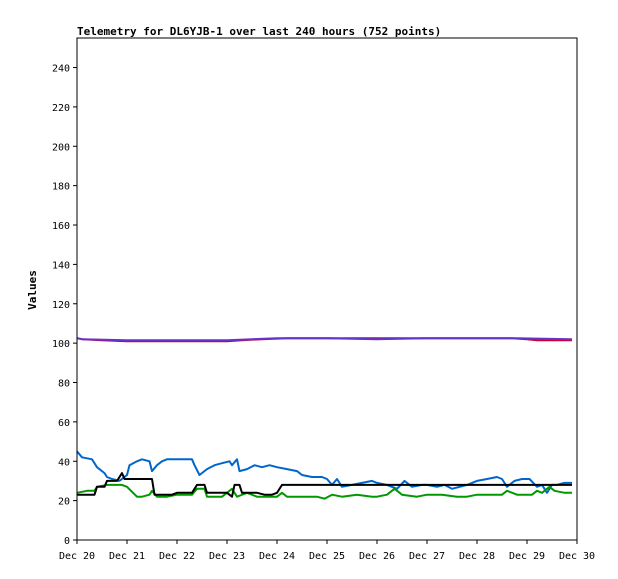  What do you see at coordinates (64, 462) in the screenshot?
I see `y-tick-label: 40` at bounding box center [64, 462].